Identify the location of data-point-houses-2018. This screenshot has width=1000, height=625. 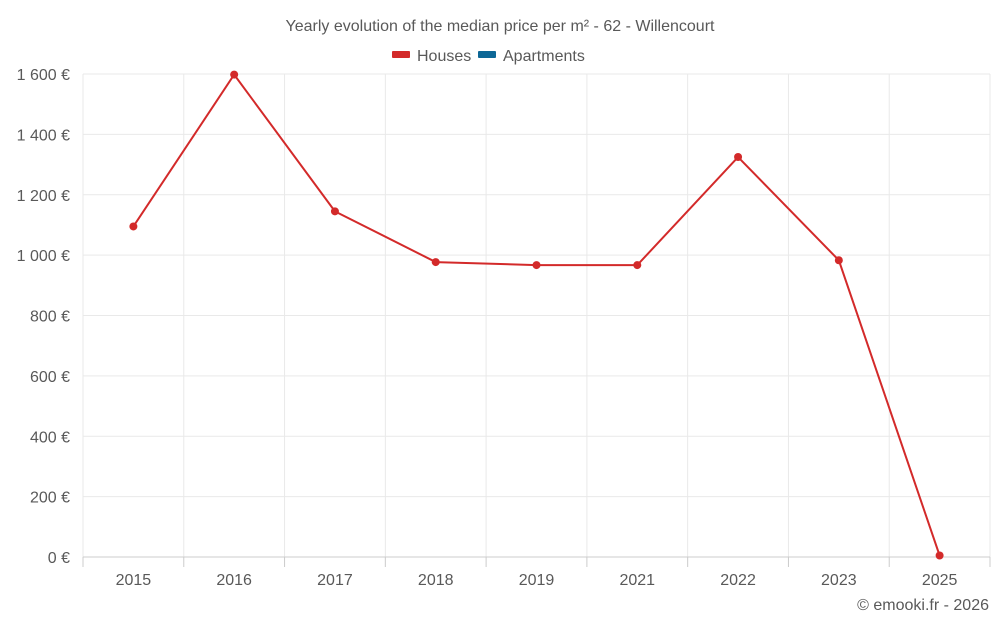
(435, 262).